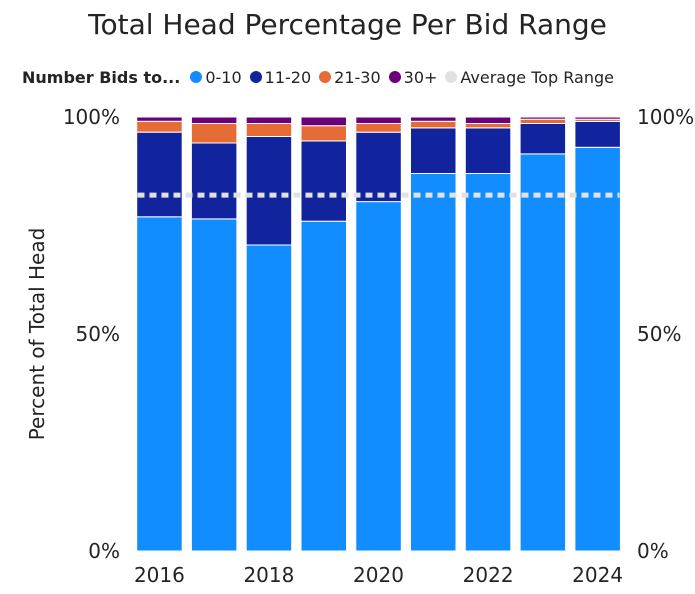 This screenshot has height=594, width=695. What do you see at coordinates (378, 120) in the screenshot?
I see `bar-2020-30plus` at bounding box center [378, 120].